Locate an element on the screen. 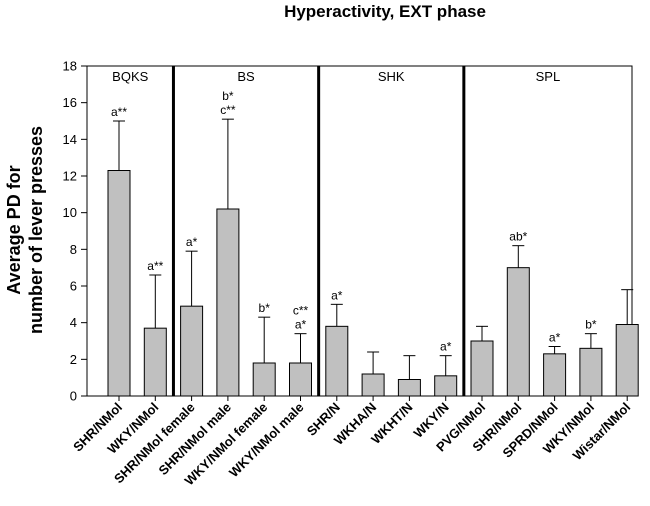 The width and height of the screenshot is (650, 506). group-label: BS is located at coordinates (246, 76).